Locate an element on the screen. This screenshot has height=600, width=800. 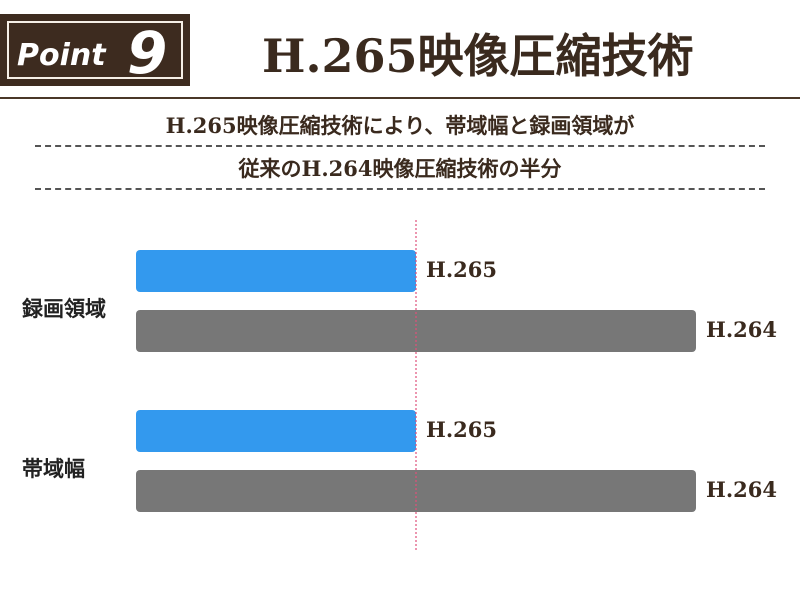
category-label: 録画領域 is located at coordinates (64, 309).